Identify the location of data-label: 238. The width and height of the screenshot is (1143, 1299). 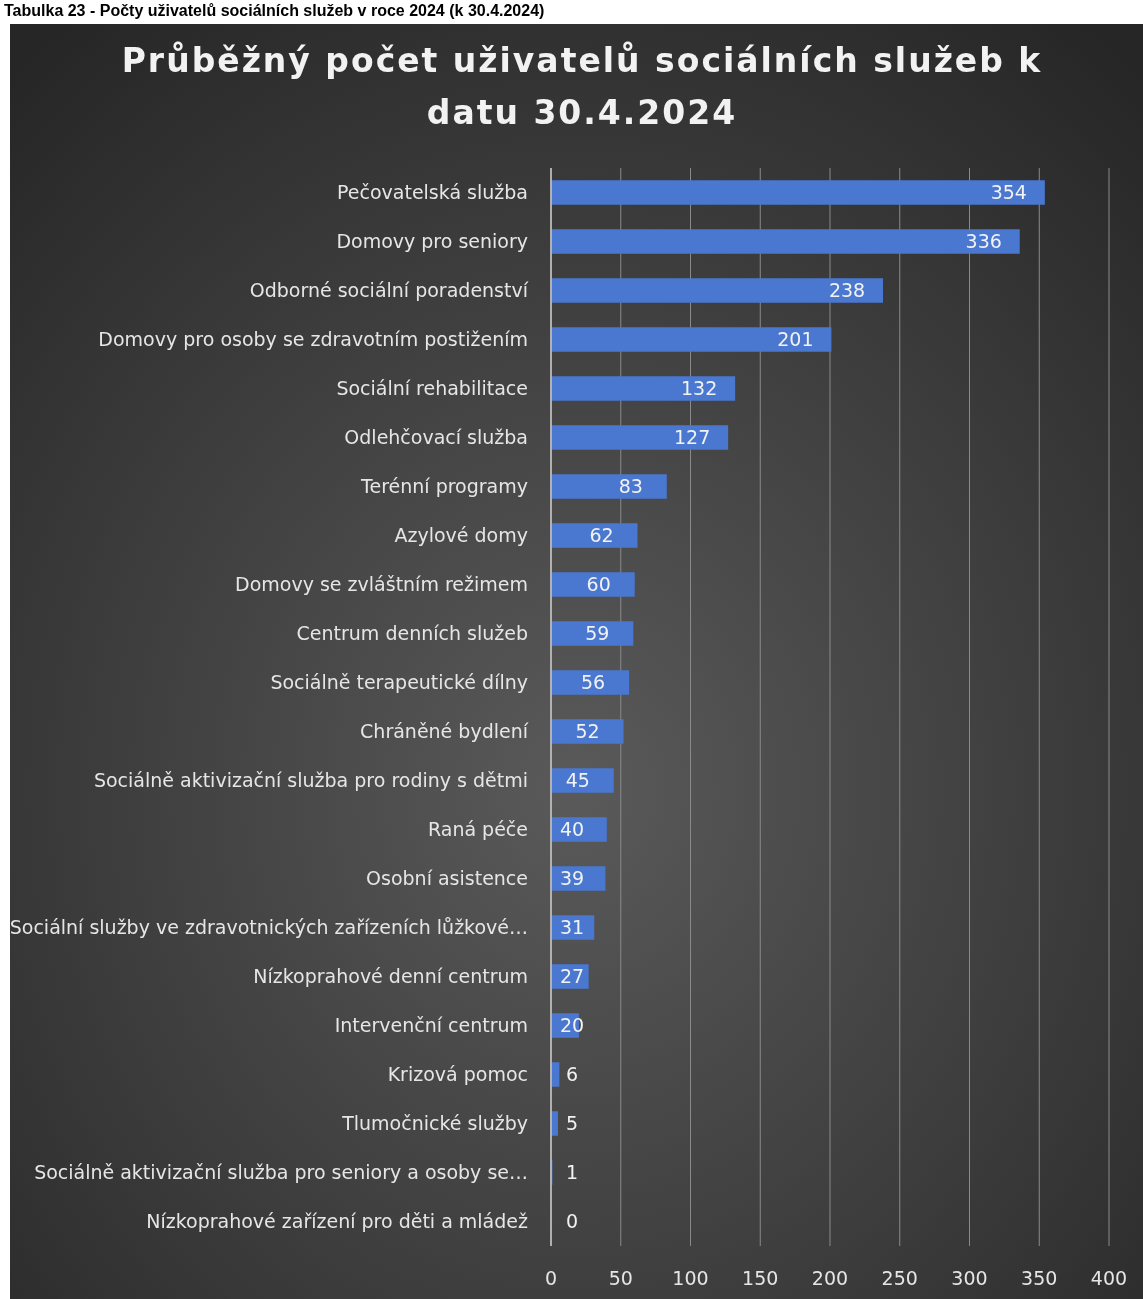
(847, 290).